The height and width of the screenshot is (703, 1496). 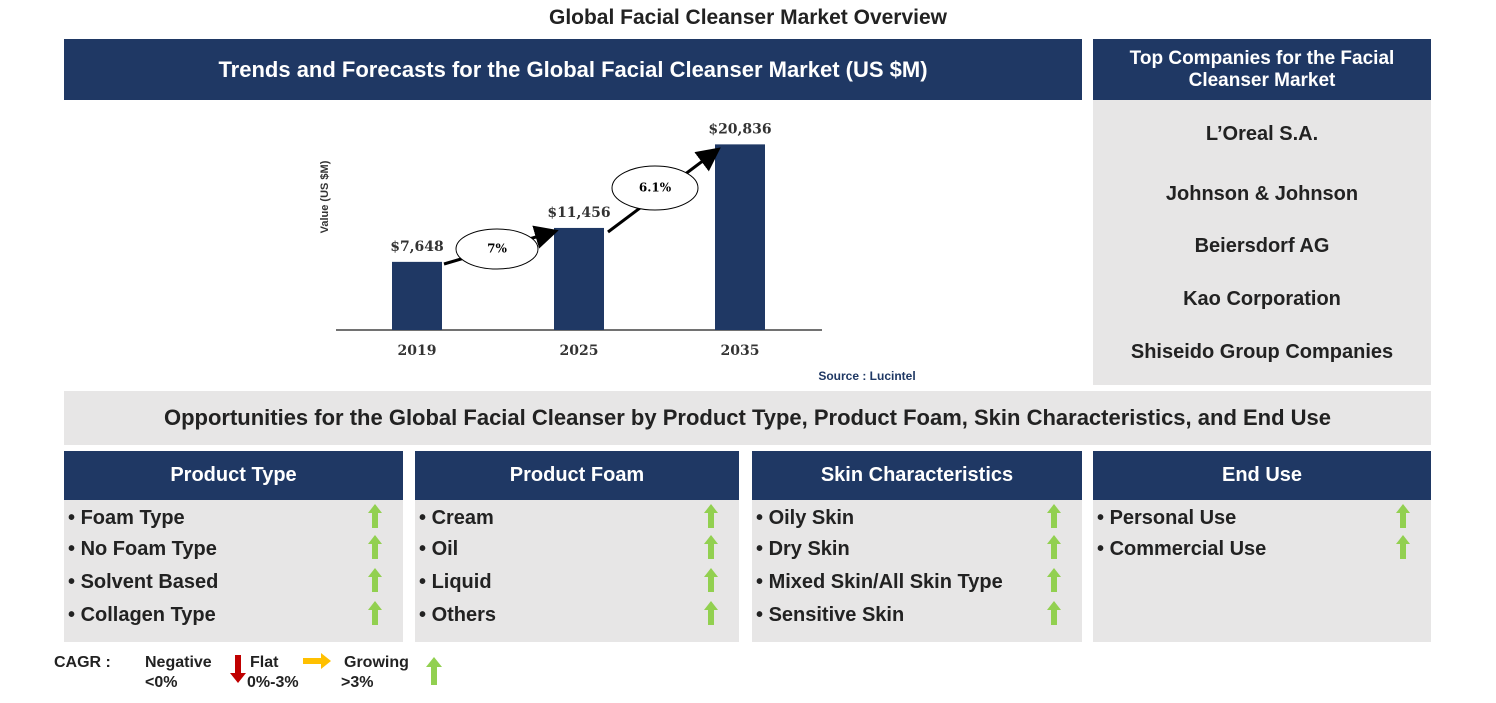 What do you see at coordinates (417, 351) in the screenshot?
I see `x-tick-label: 2019` at bounding box center [417, 351].